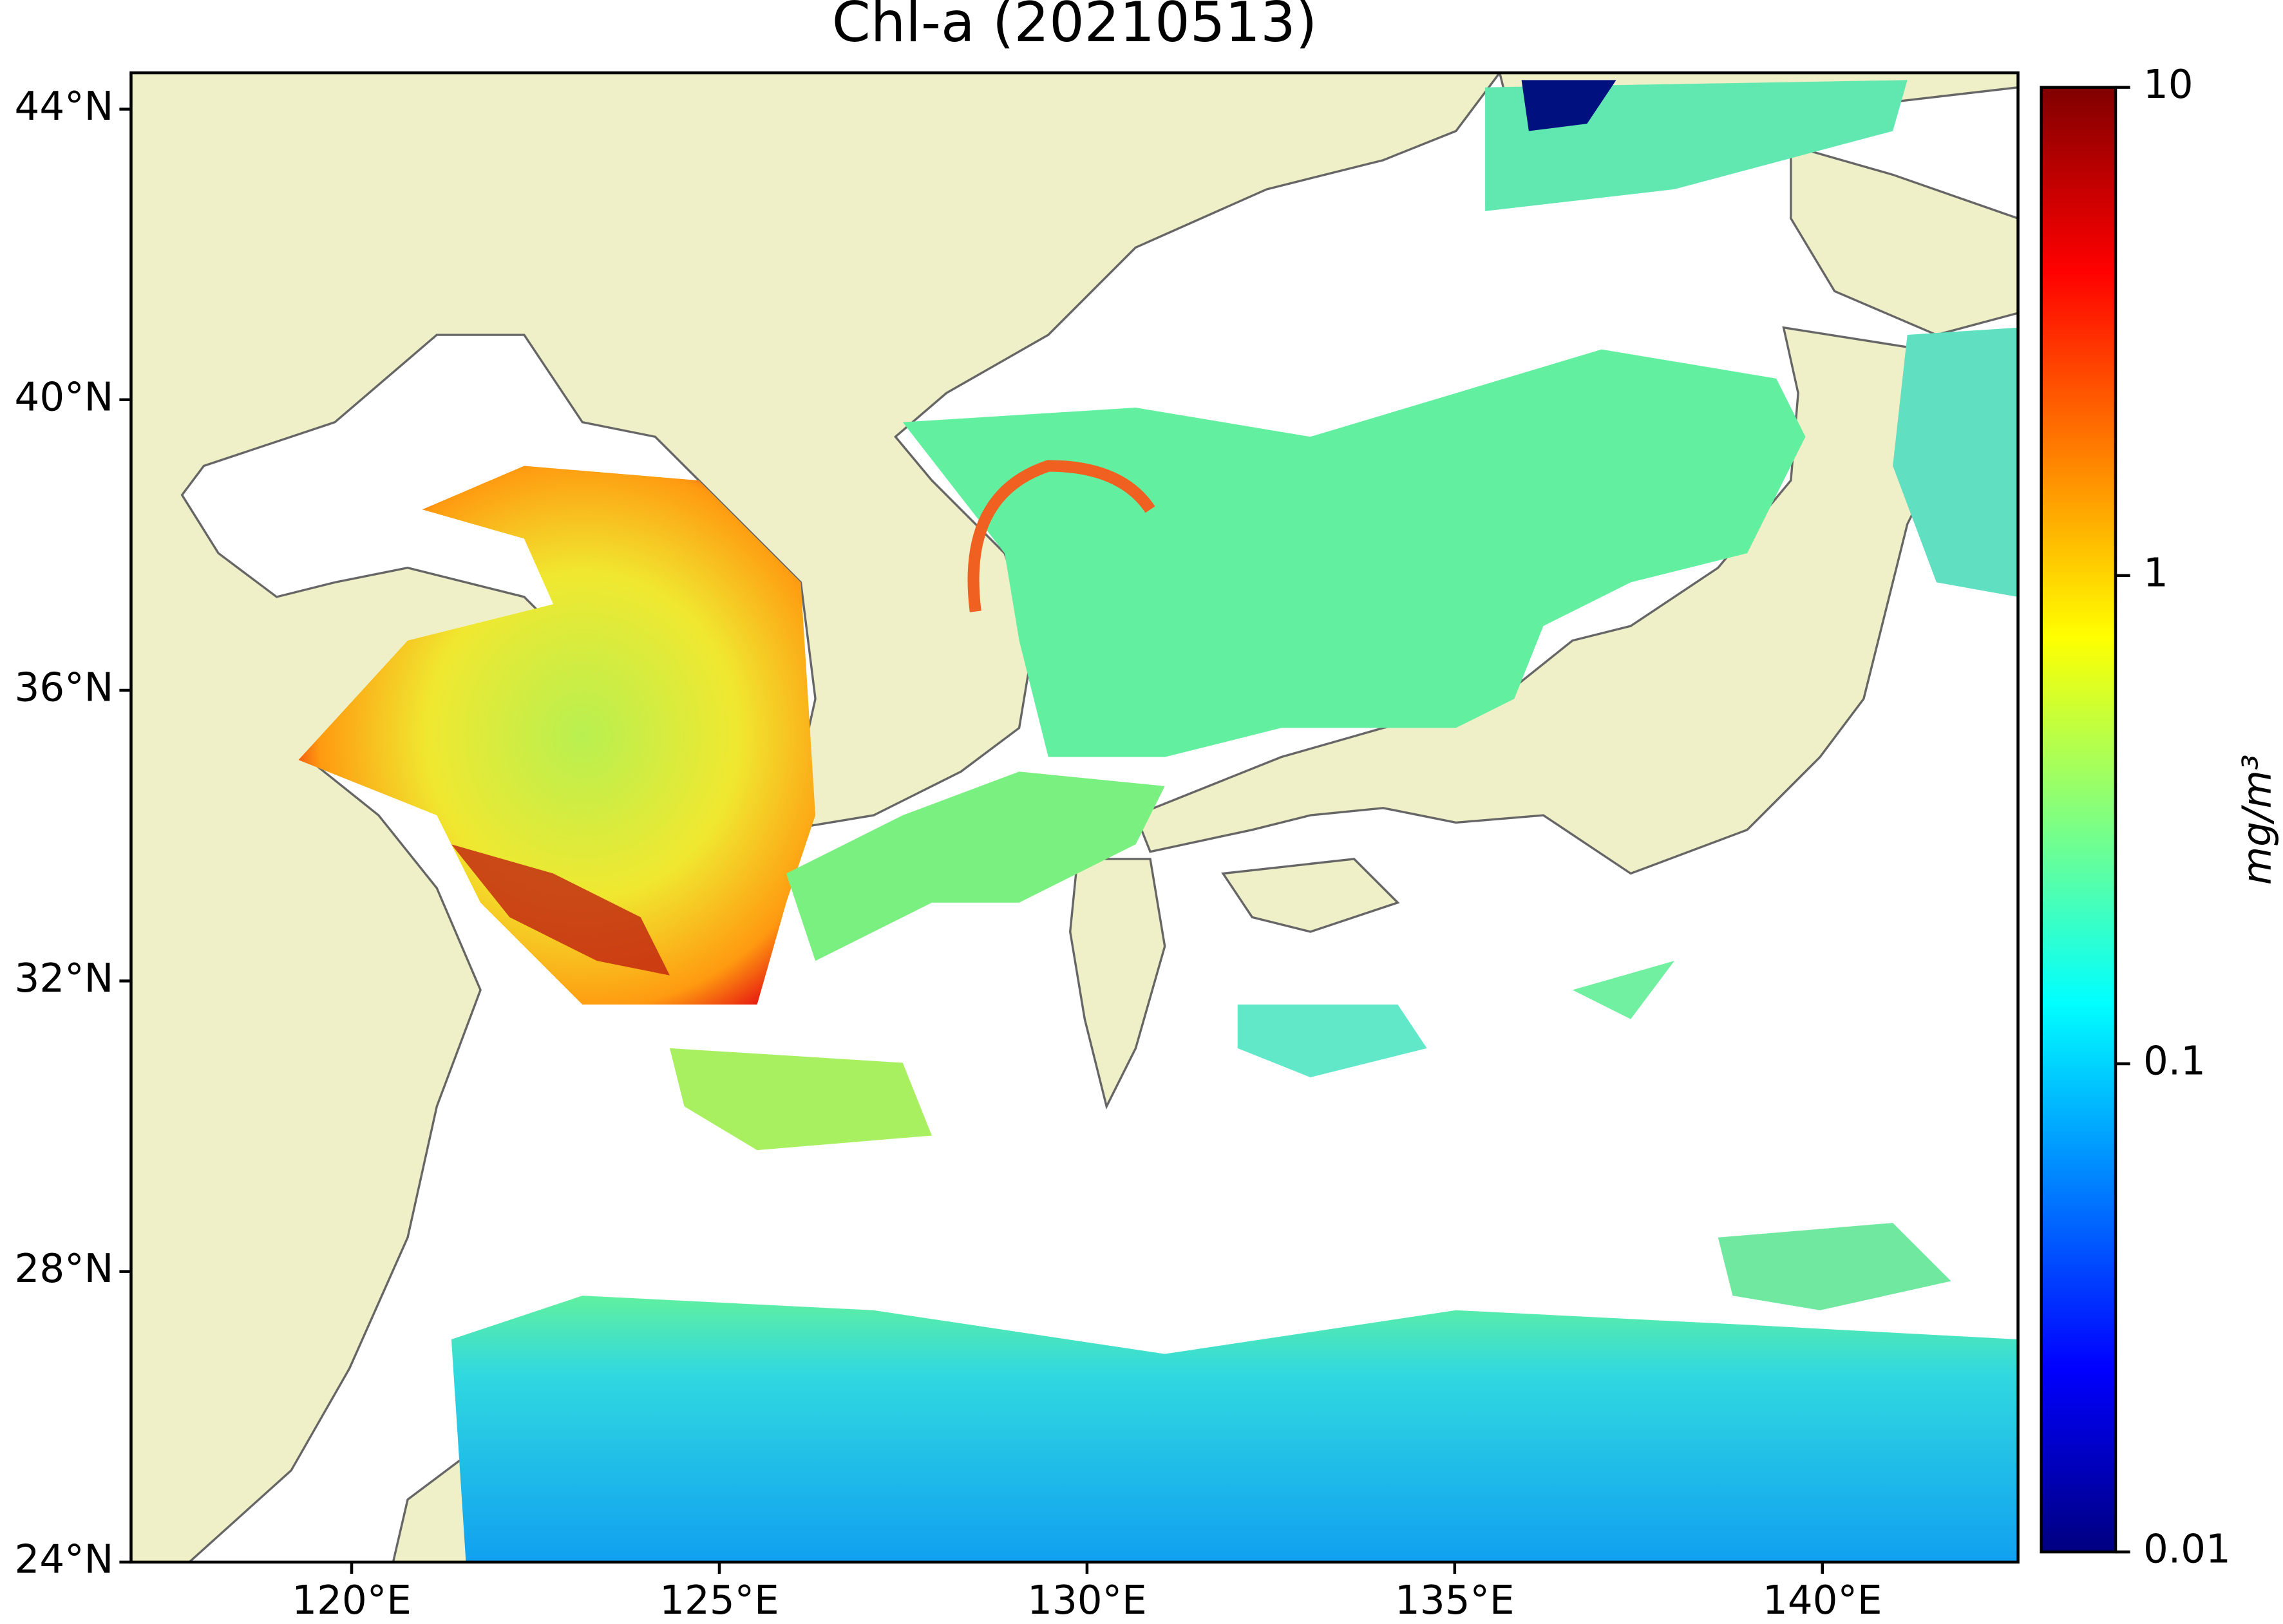 Image resolution: width=2283 pixels, height=1624 pixels. Describe the element at coordinates (1061, 536) in the screenshot. I see `korea-front` at that location.